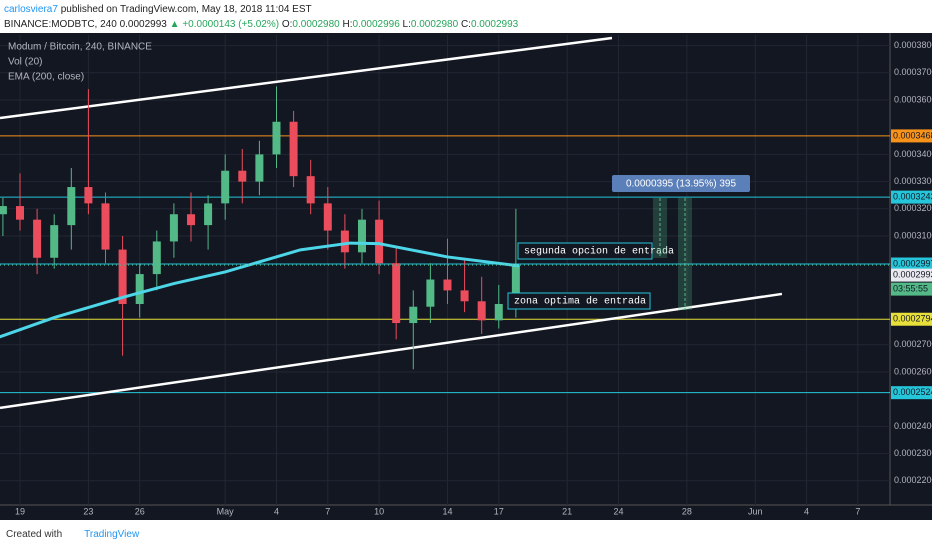 The image size is (932, 550). I want to click on ema-line, so click(260, 290).